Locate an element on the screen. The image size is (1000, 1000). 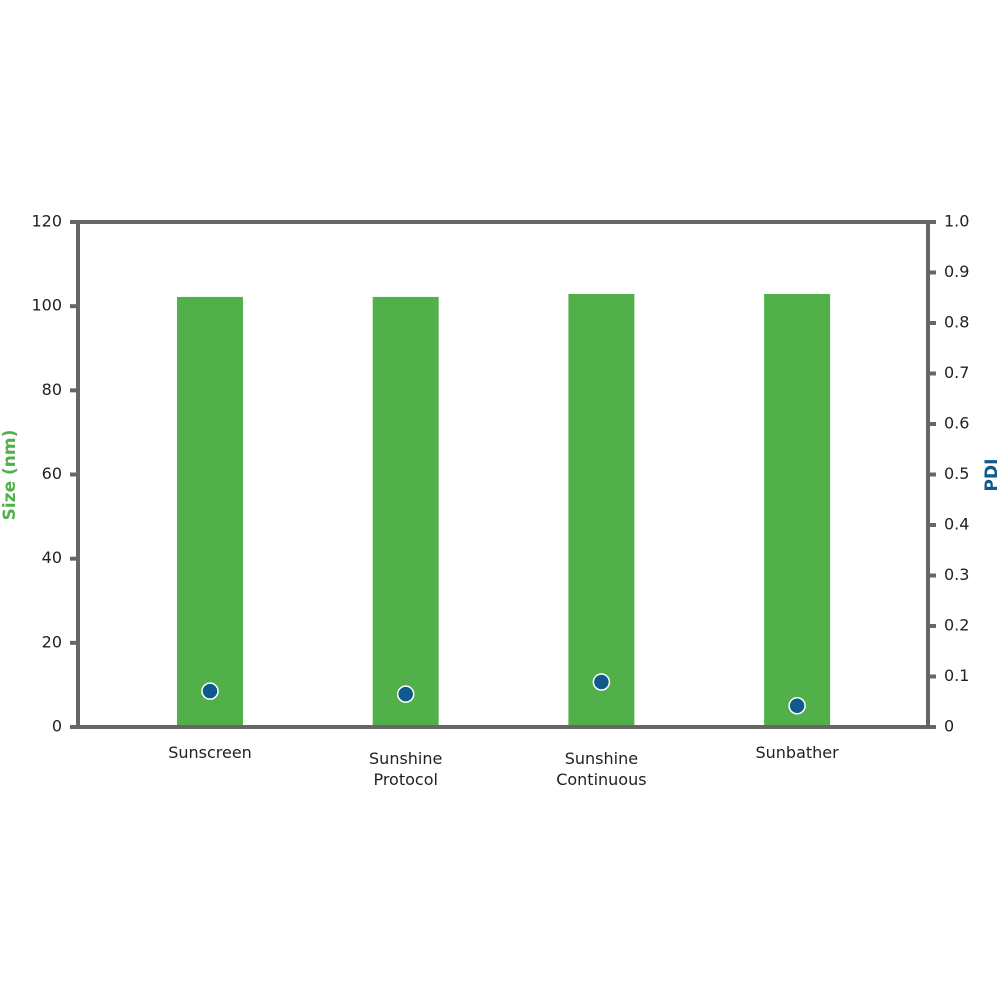
y2-tick-label: 0.1 is located at coordinates (956, 675).